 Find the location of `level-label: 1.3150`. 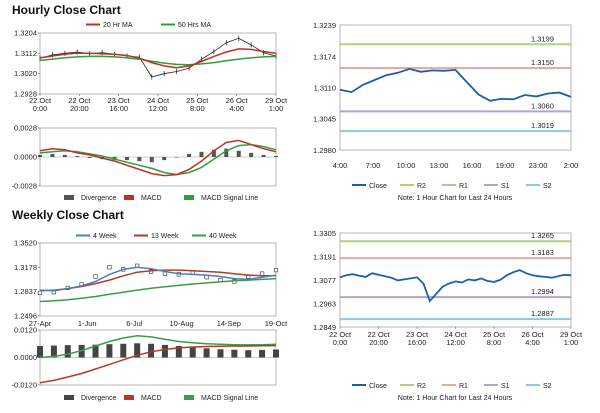

level-label: 1.3150 is located at coordinates (542, 62).